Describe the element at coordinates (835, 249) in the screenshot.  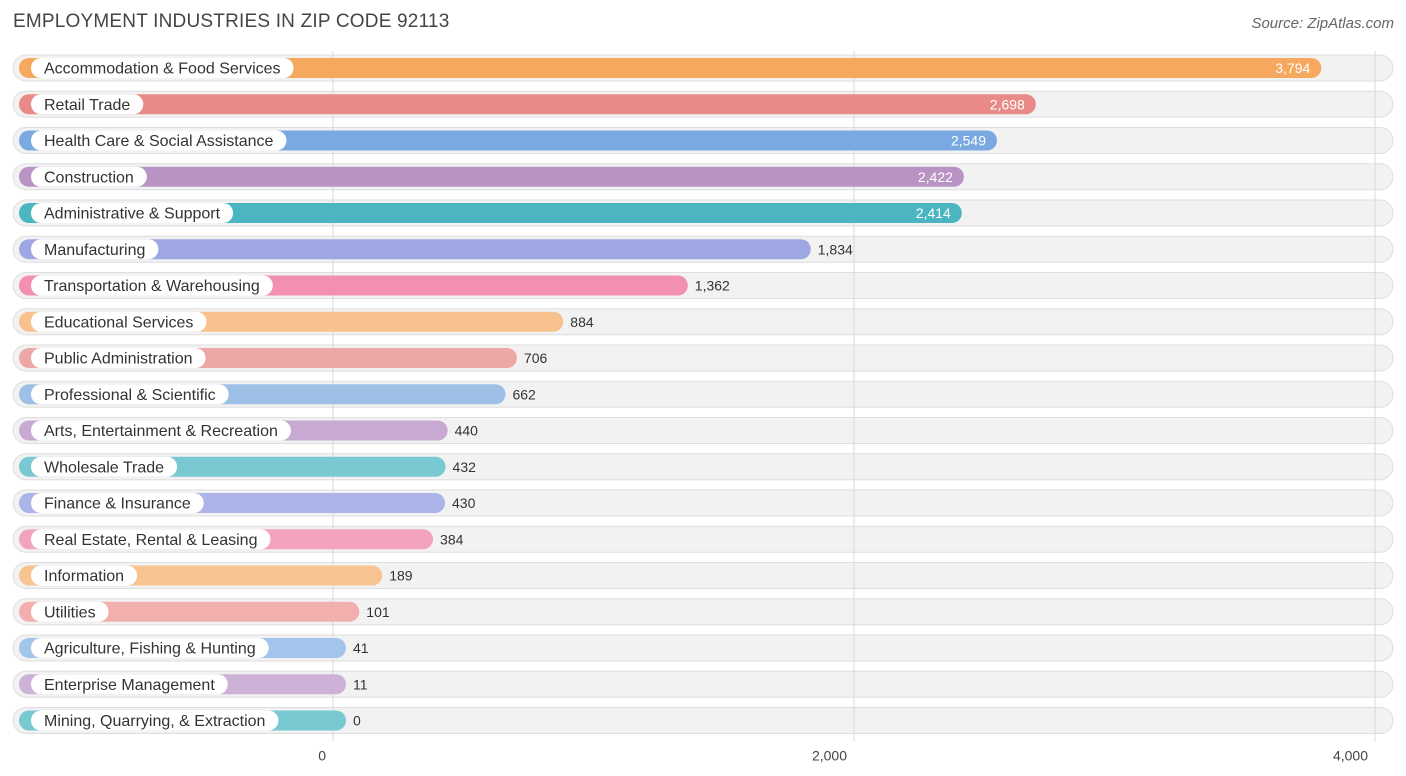
I see `value-label: 1,834` at that location.